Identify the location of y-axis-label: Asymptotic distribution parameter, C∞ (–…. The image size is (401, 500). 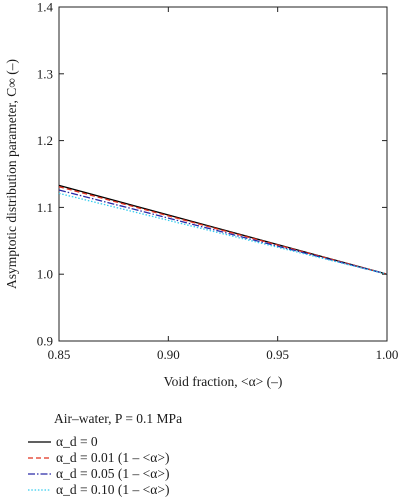
(11, 174).